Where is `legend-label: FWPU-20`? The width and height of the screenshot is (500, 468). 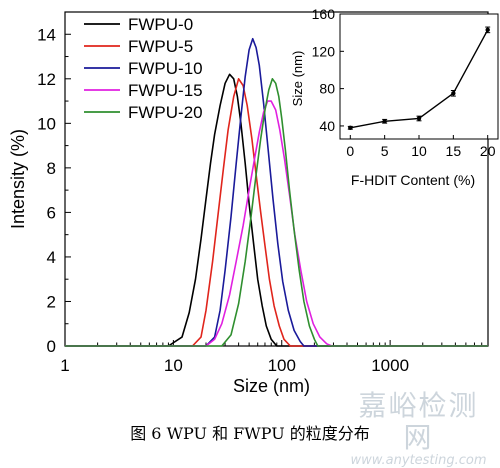
legend-label: FWPU-20 is located at coordinates (165, 112).